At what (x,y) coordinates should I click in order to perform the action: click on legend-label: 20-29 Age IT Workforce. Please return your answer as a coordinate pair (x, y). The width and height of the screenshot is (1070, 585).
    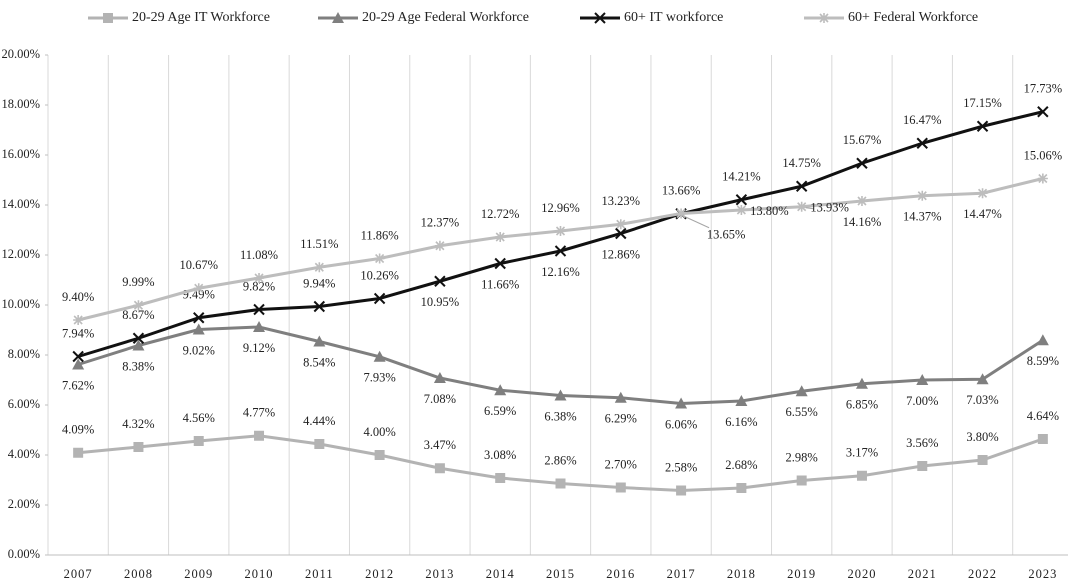
    Looking at the image, I should click on (201, 17).